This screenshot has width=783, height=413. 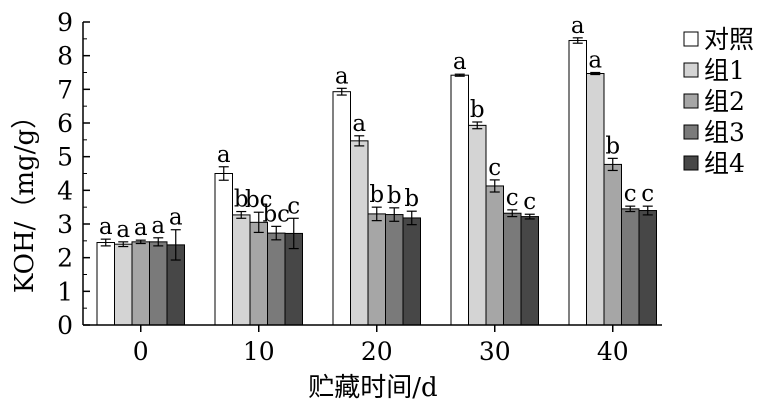 What do you see at coordinates (65, 56) in the screenshot?
I see `y-tick-label: 8` at bounding box center [65, 56].